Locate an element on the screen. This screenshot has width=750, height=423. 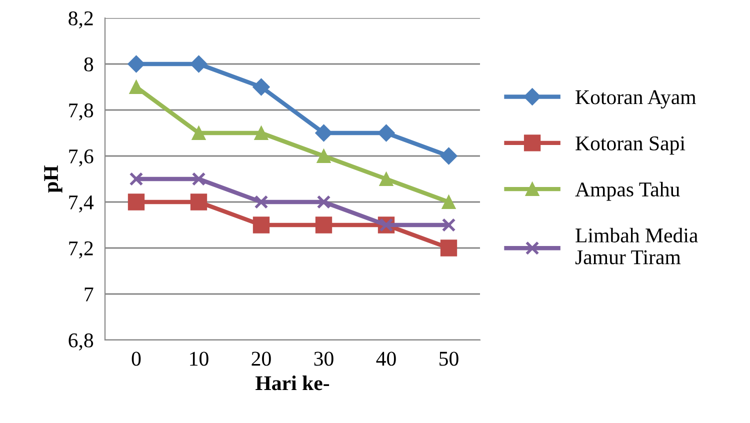
x-tick-label: 40 is located at coordinates (386, 359).